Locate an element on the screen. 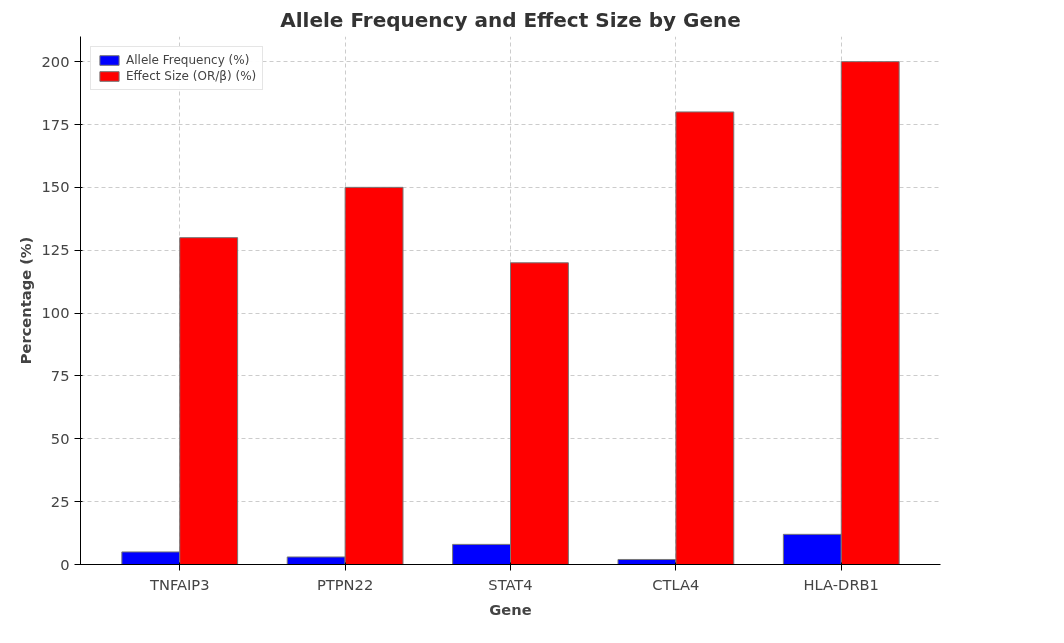  x-axis-title: Gene is located at coordinates (510, 609).